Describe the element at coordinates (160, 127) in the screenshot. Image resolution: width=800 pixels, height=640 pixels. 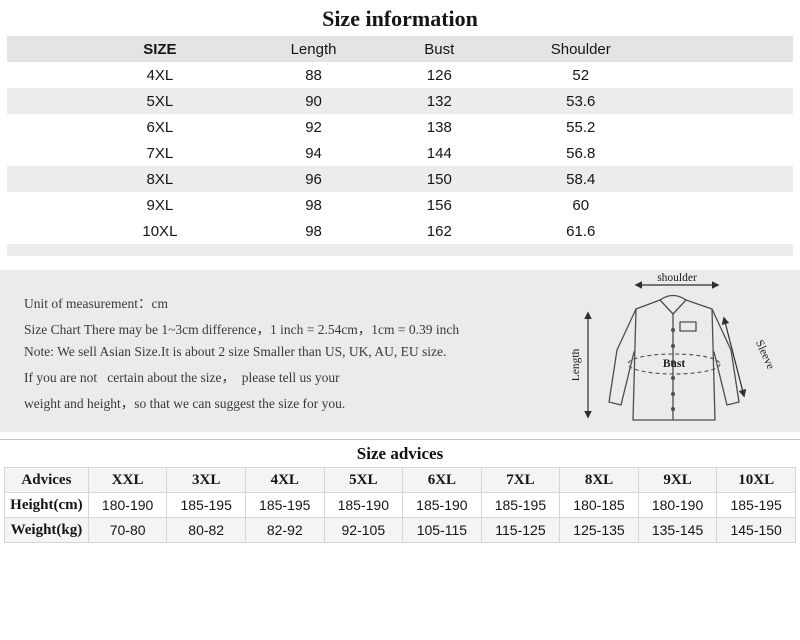
I see `size-cell: 6XL` at that location.